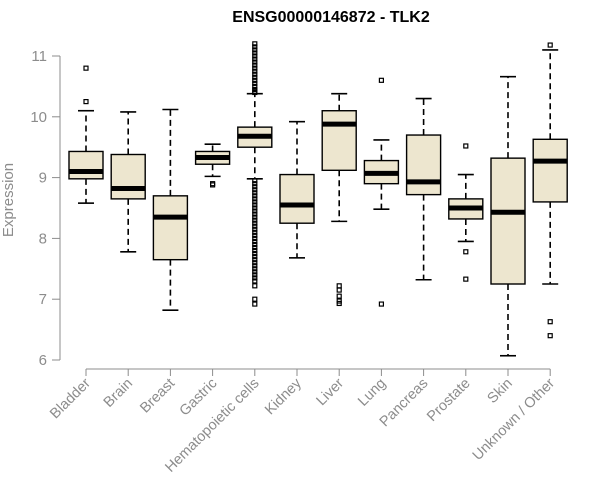 This screenshot has height=500, width=600. I want to click on x-tick-label: Kidney, so click(283, 396).